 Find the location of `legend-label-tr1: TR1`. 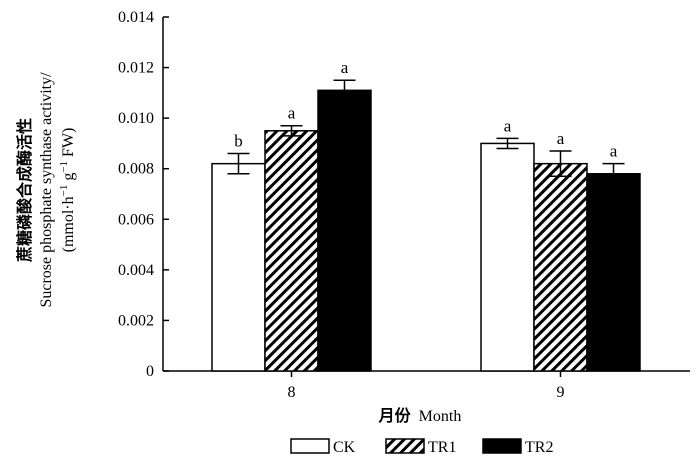

legend-label-tr1: TR1 is located at coordinates (442, 447).